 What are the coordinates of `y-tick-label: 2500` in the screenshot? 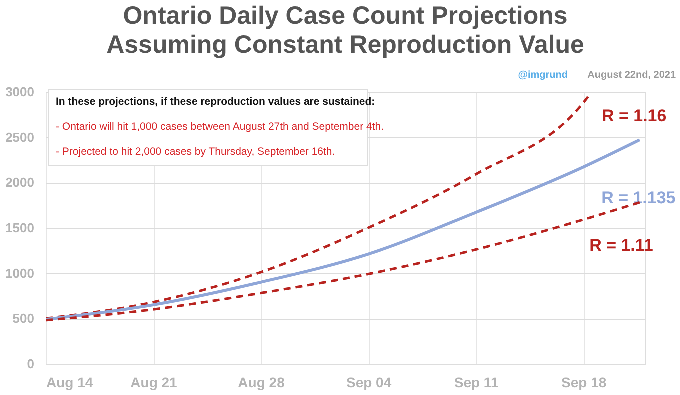 It's located at (20, 137).